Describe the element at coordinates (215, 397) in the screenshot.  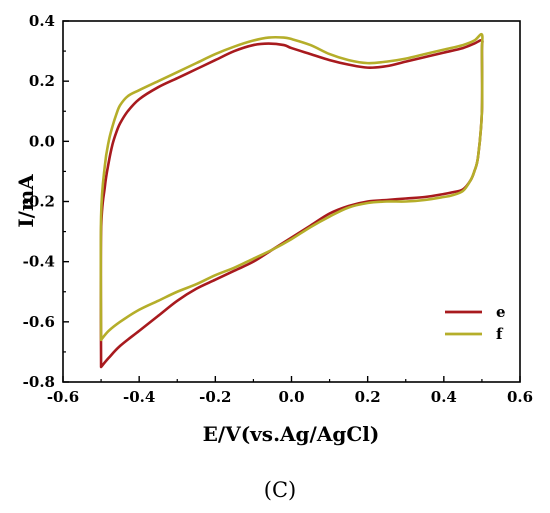
I see `x-tick-label: -0.2` at that location.